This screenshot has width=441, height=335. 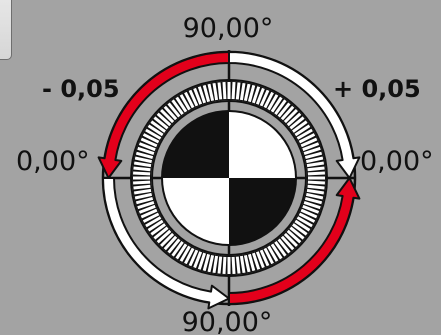 What do you see at coordinates (6, 30) in the screenshot?
I see `corner-button` at bounding box center [6, 30].